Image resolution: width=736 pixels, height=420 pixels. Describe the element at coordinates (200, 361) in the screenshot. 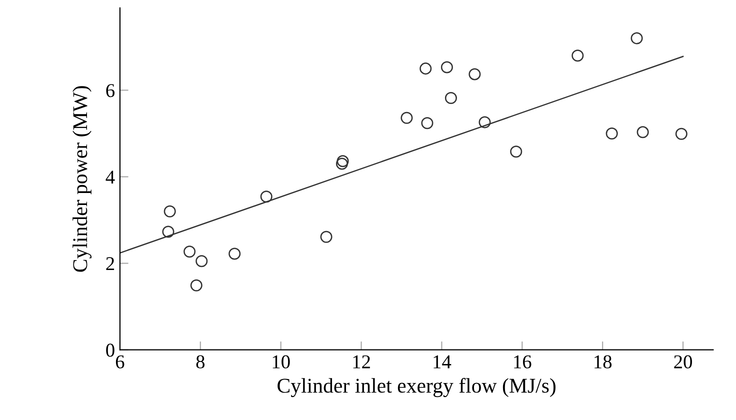

I see `x-tick-label: 8` at that location.